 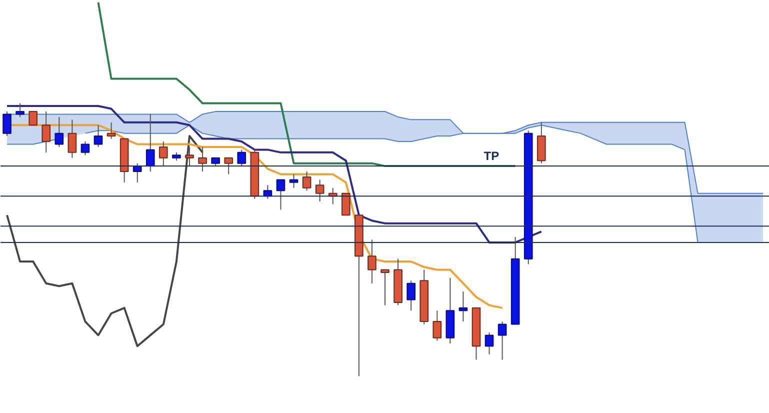 I want to click on ref-line-label: TP, so click(x=492, y=156).